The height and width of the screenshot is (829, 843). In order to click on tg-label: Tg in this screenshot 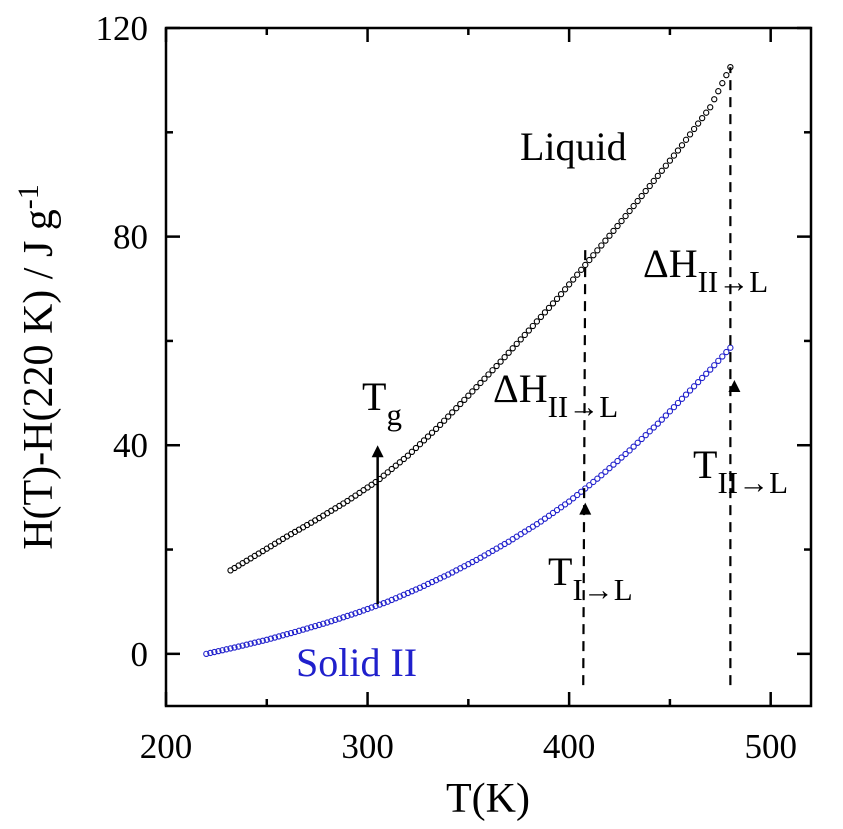, I will do `click(382, 403)`.